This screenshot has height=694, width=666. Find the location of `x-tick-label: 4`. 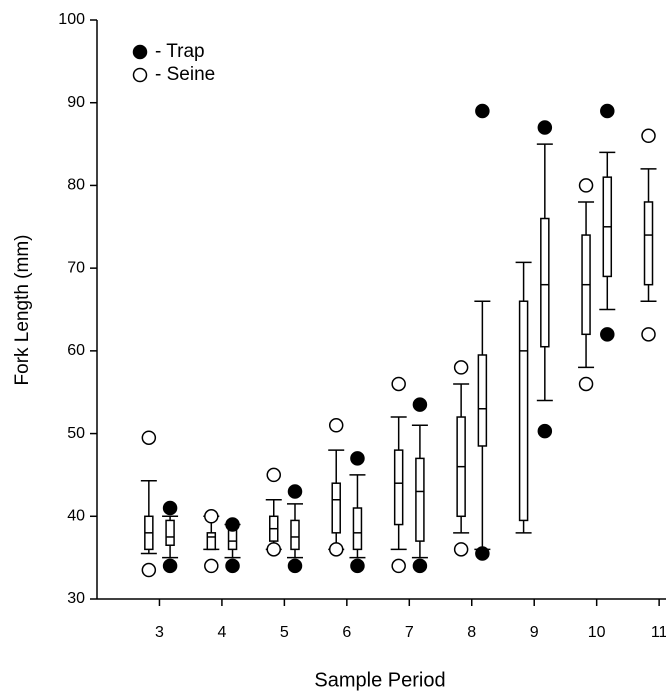

x-tick-label: 4 is located at coordinates (221, 632).